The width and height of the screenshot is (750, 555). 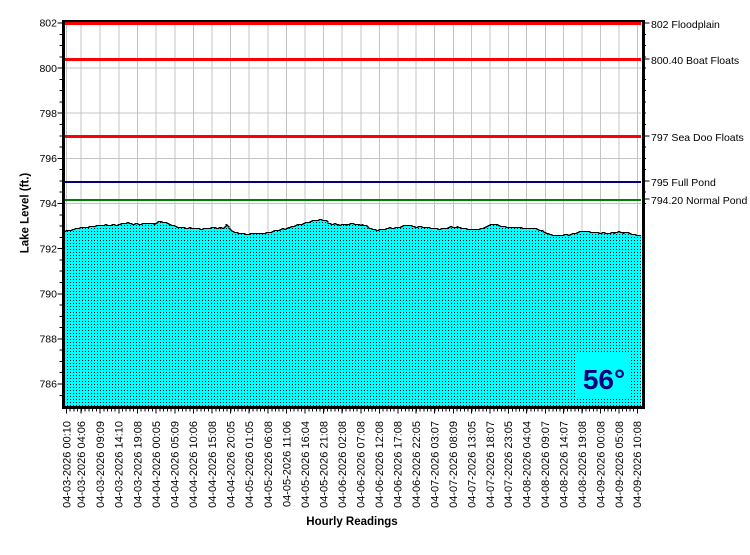 I want to click on svg-text: 04-06-2026 02:08, so click(x=343, y=464).